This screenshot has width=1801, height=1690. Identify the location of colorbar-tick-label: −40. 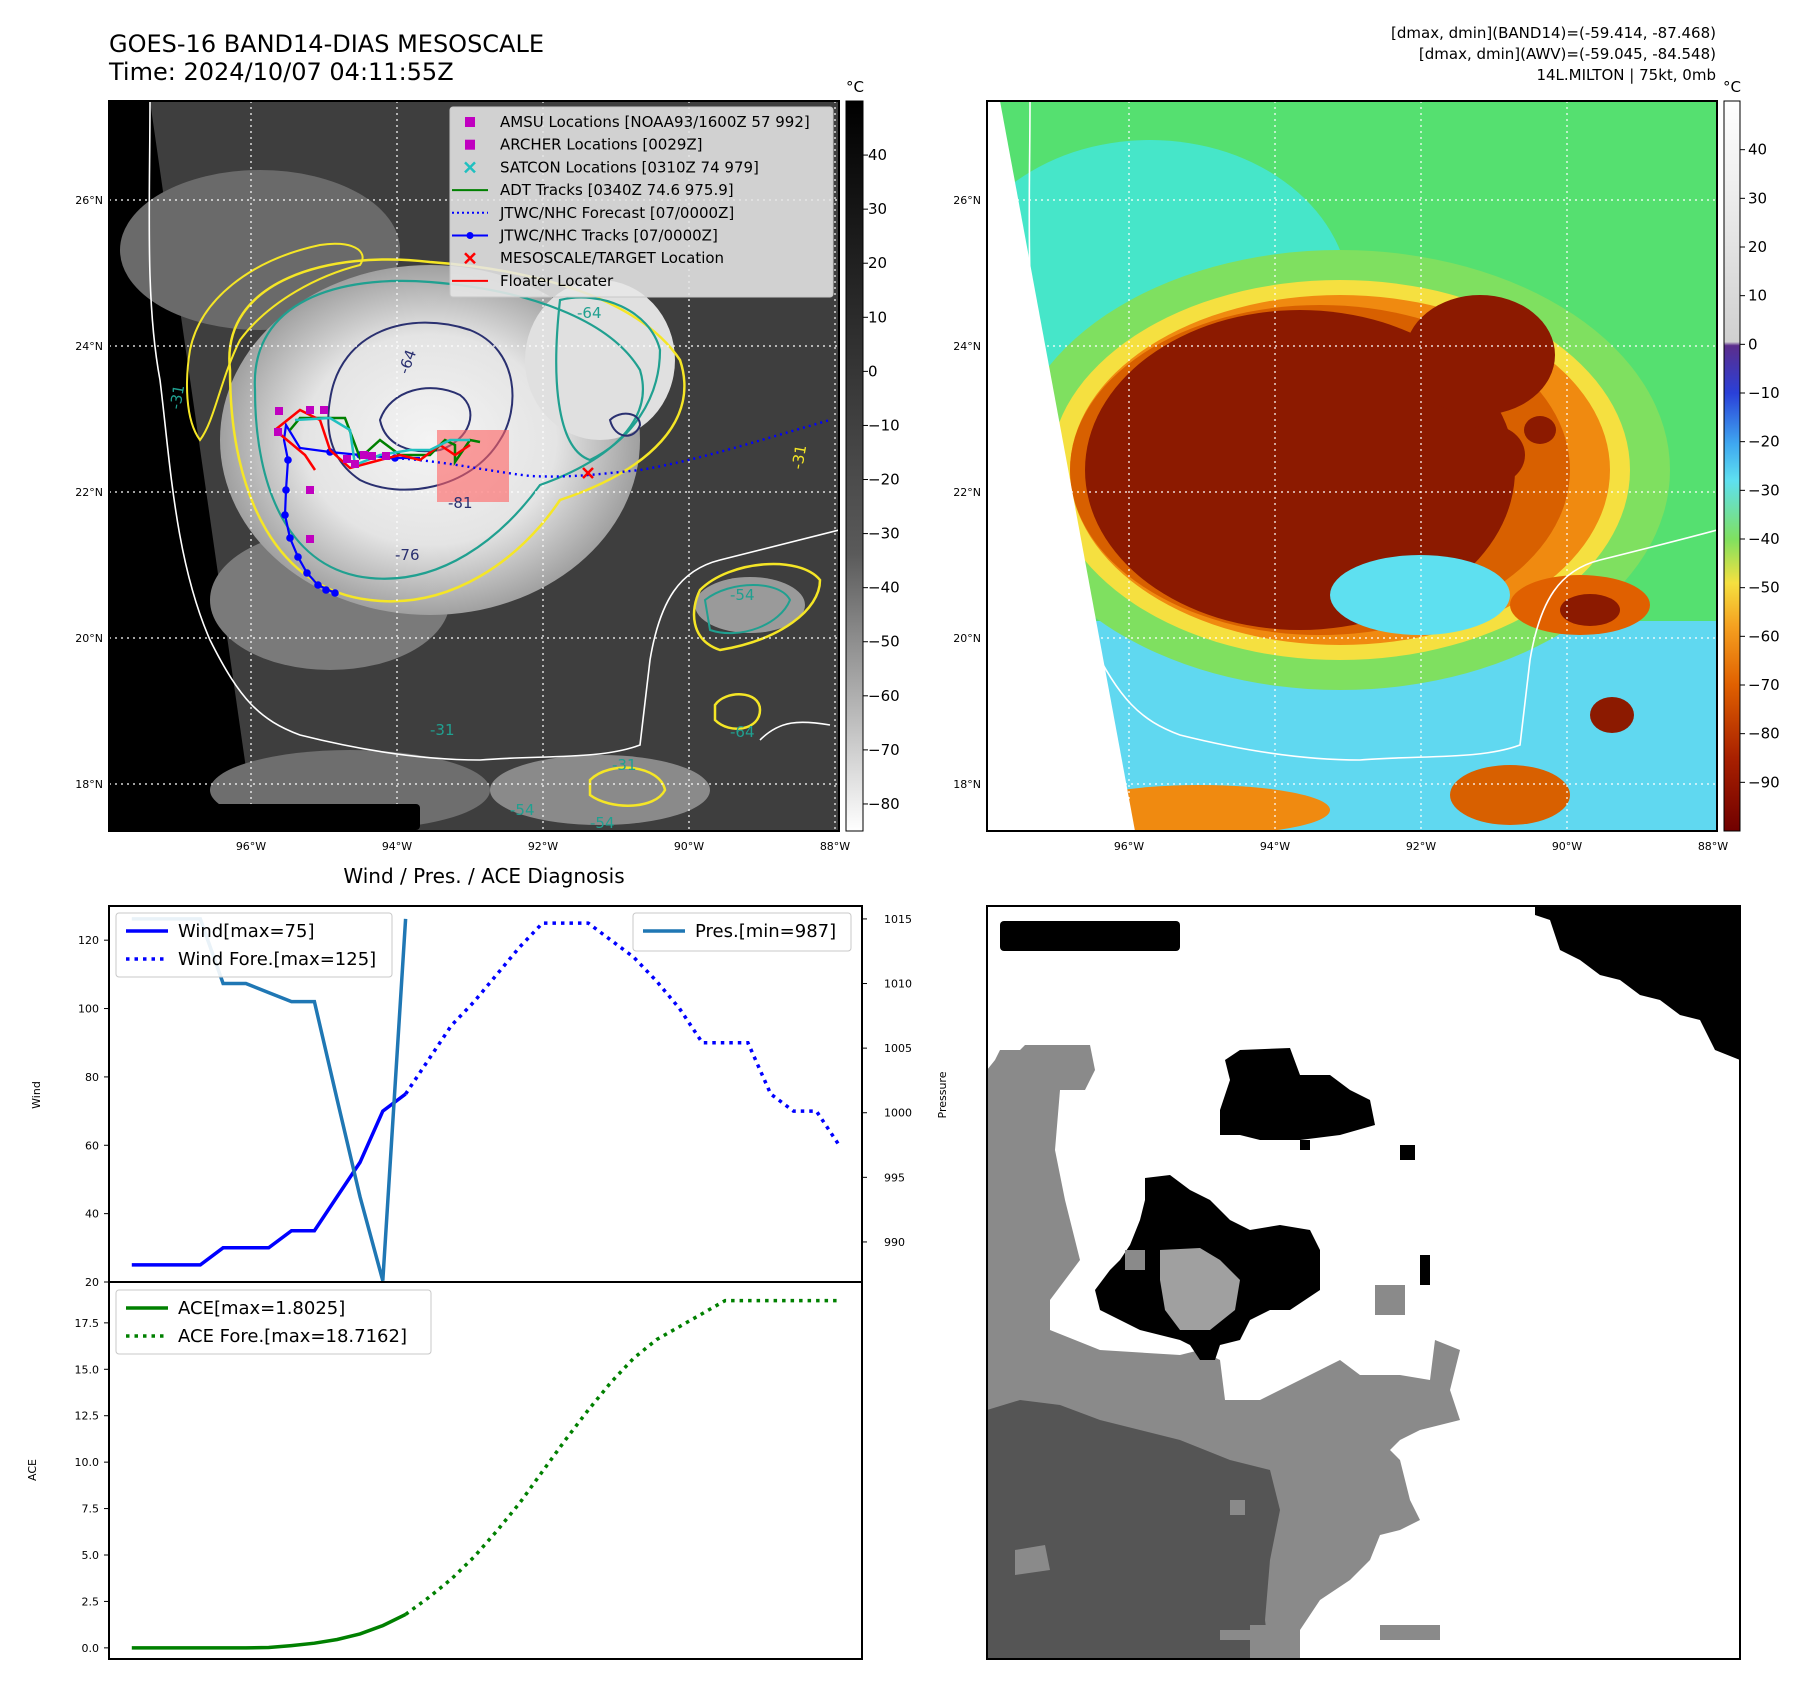
(1764, 539).